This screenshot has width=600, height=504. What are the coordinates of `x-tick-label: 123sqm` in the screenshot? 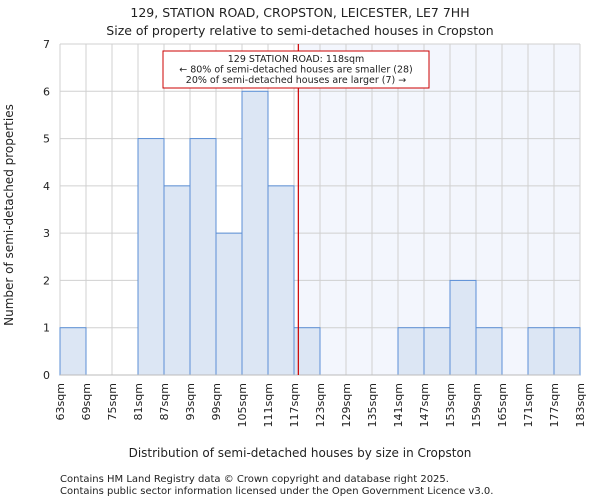 It's located at (320, 405).